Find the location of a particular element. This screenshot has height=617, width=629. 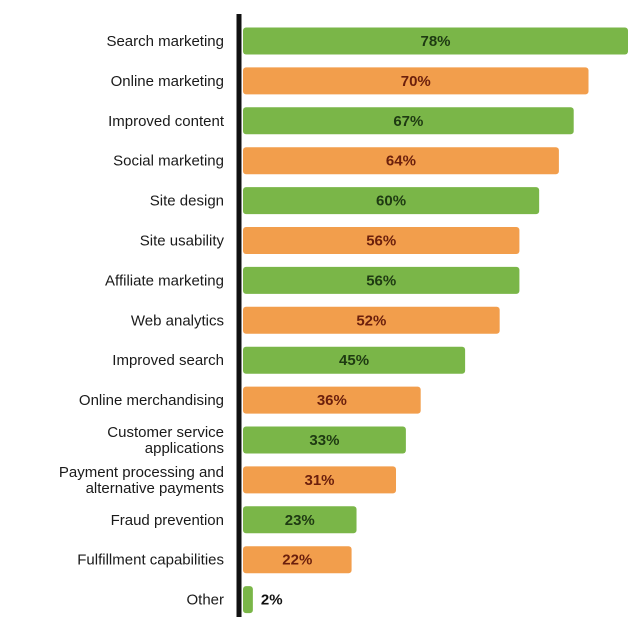

value-label-2: 67% is located at coordinates (408, 121).